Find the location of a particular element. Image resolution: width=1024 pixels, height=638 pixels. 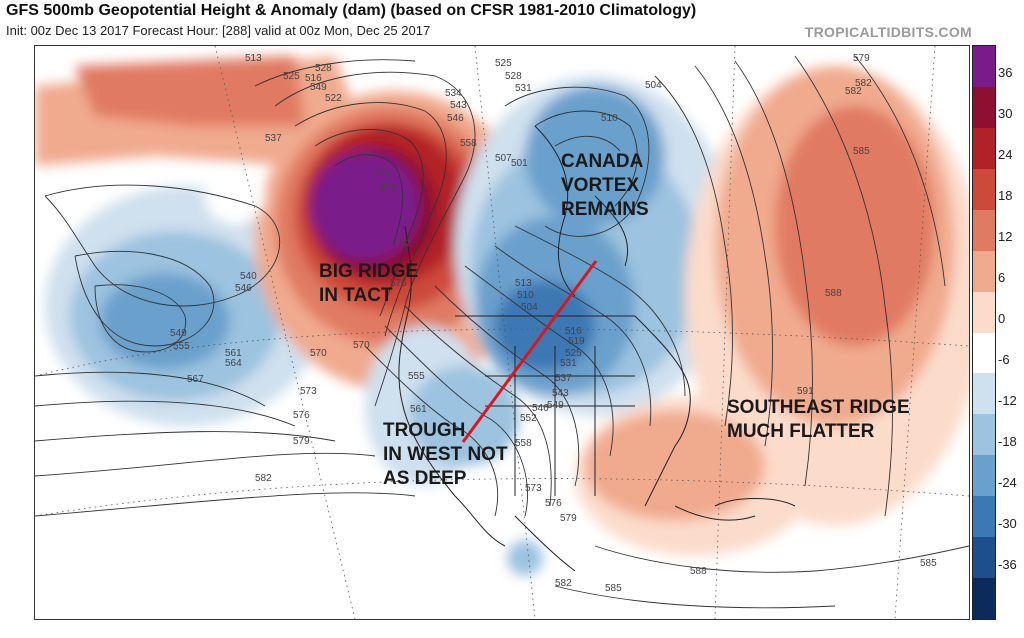

colorbar-tick-label: 6 is located at coordinates (1002, 278).